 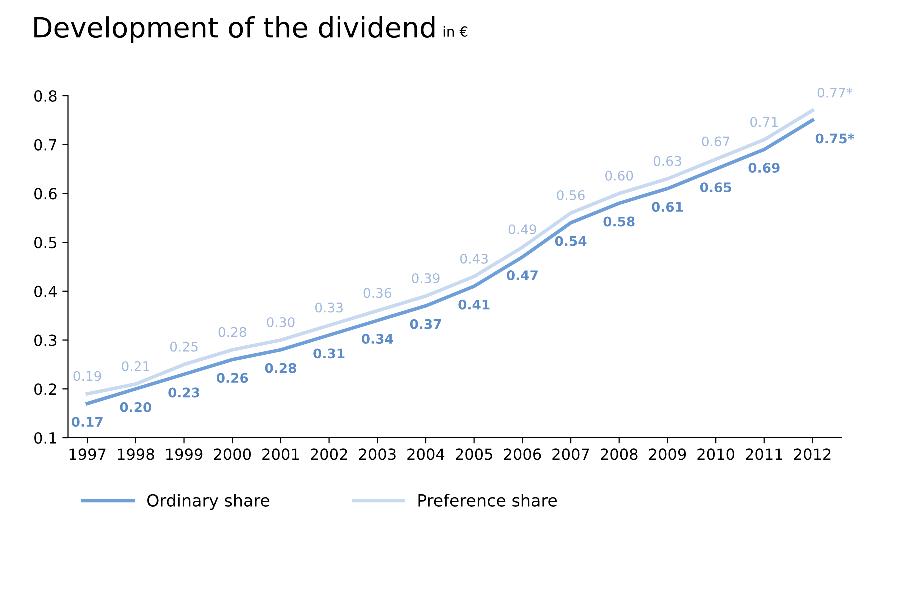 What do you see at coordinates (764, 168) in the screenshot?
I see `data-label: 0.69` at bounding box center [764, 168].